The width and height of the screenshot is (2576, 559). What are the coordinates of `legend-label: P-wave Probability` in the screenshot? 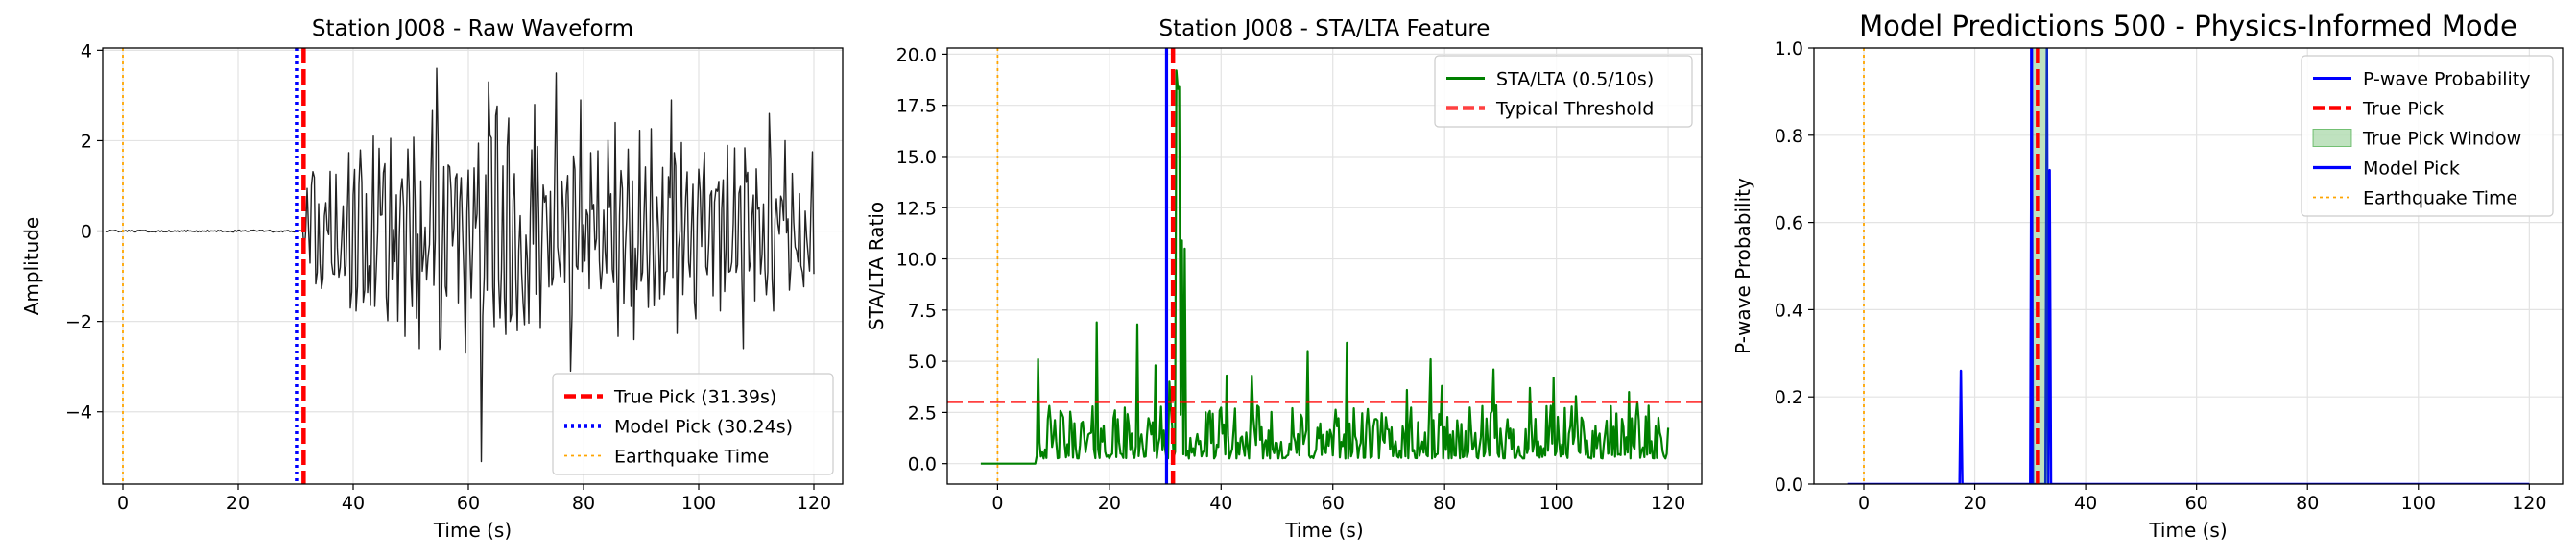 It's located at (2447, 79).